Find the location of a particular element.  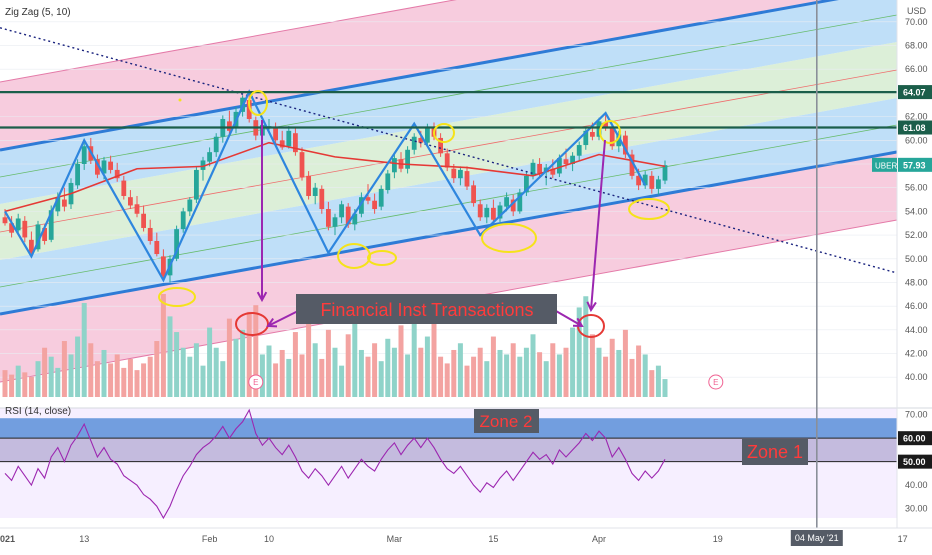

indicator-label: Zig Zag (5, 10) is located at coordinates (38, 12).